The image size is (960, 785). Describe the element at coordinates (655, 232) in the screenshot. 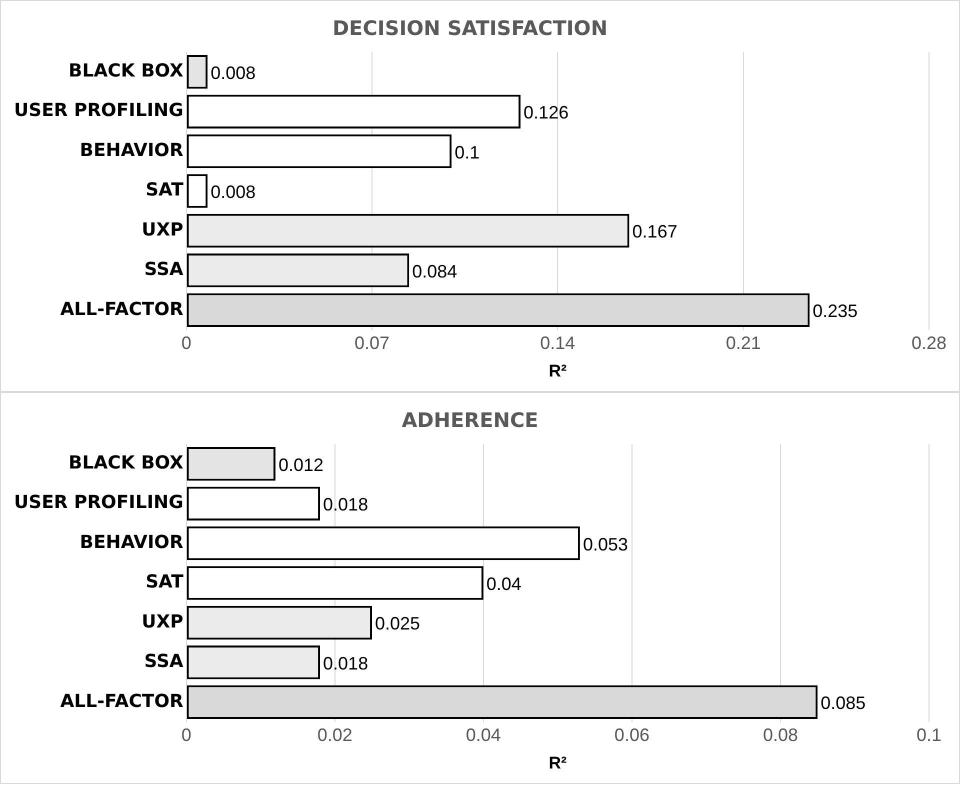

I see `data-label: 0.167` at that location.